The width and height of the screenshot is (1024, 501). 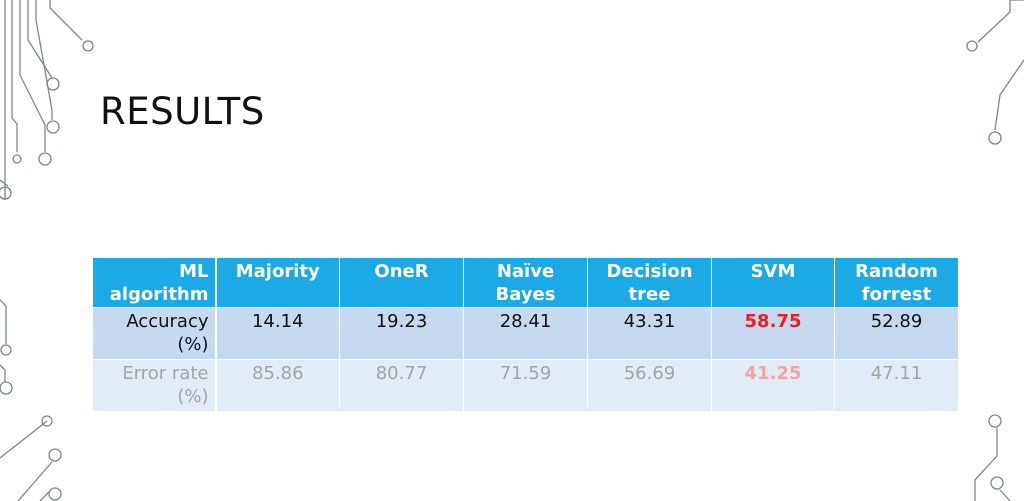 What do you see at coordinates (649, 282) in the screenshot?
I see `column-header: Decision tree` at bounding box center [649, 282].